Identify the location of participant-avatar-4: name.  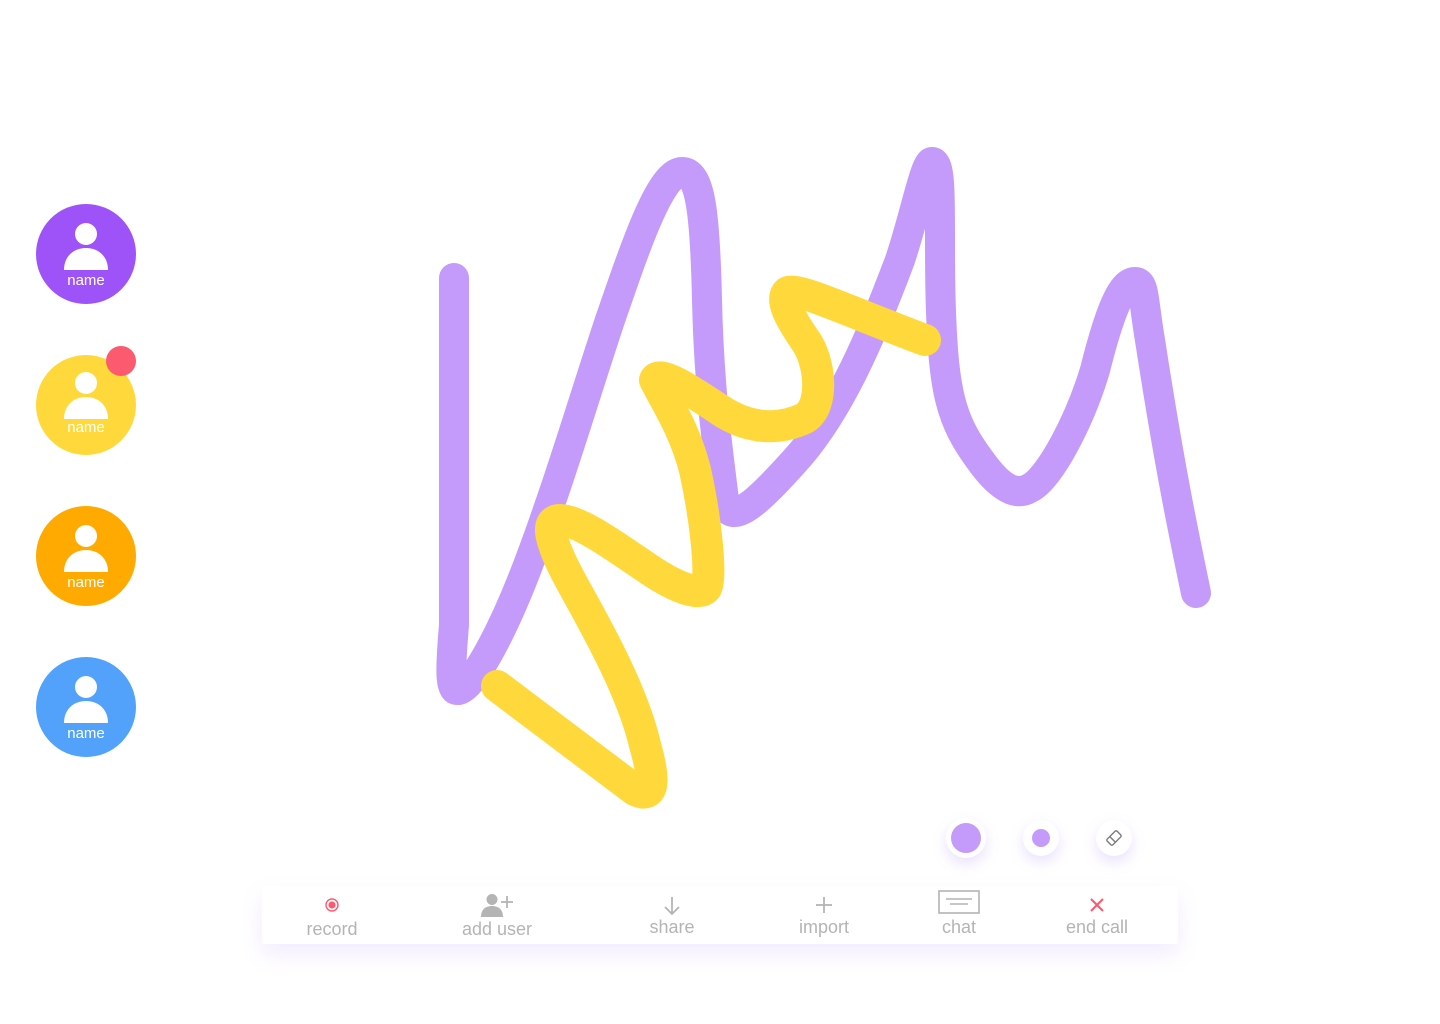
(86, 707).